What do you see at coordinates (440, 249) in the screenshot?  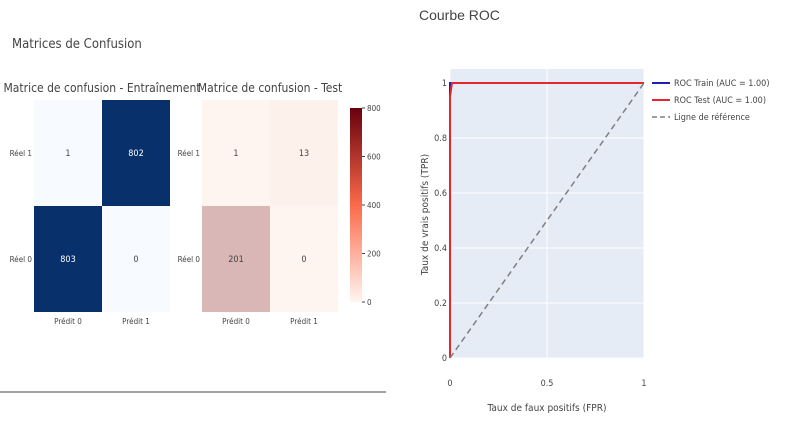 I see `y-tick-label: 0.4` at bounding box center [440, 249].